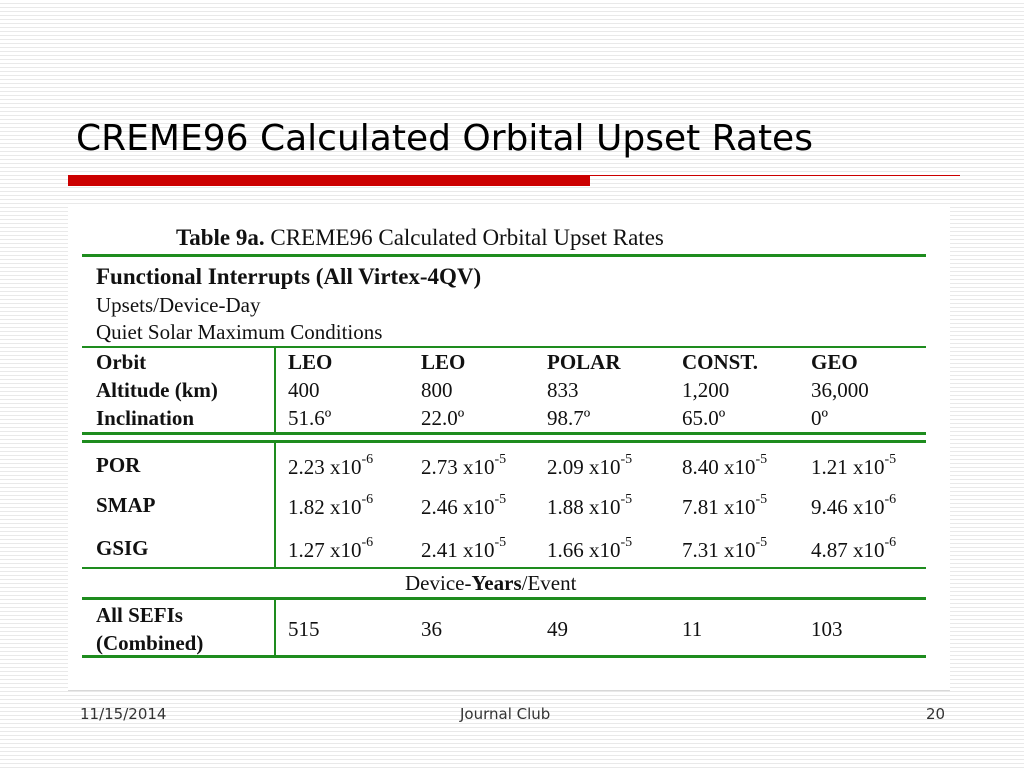  I want to click on section-title: Functional Interrupts (All Virtex-4QV), so click(289, 276).